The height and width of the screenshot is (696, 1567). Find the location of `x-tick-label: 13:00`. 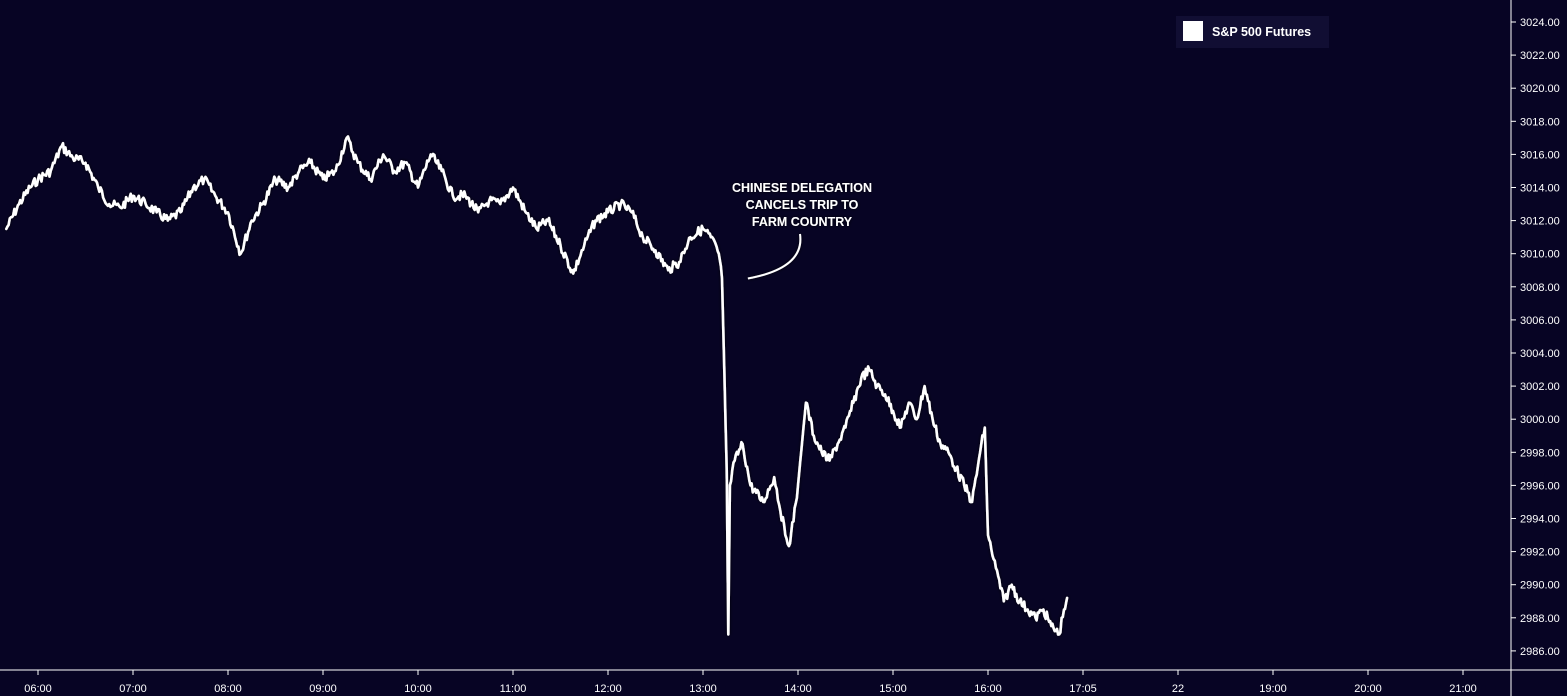

x-tick-label: 13:00 is located at coordinates (703, 689).